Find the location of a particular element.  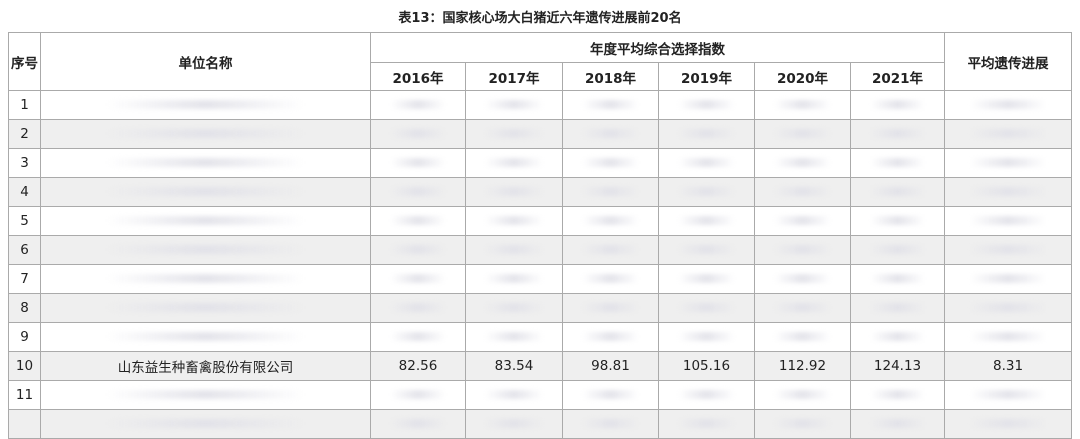

table-row: 6 is located at coordinates (540, 250).